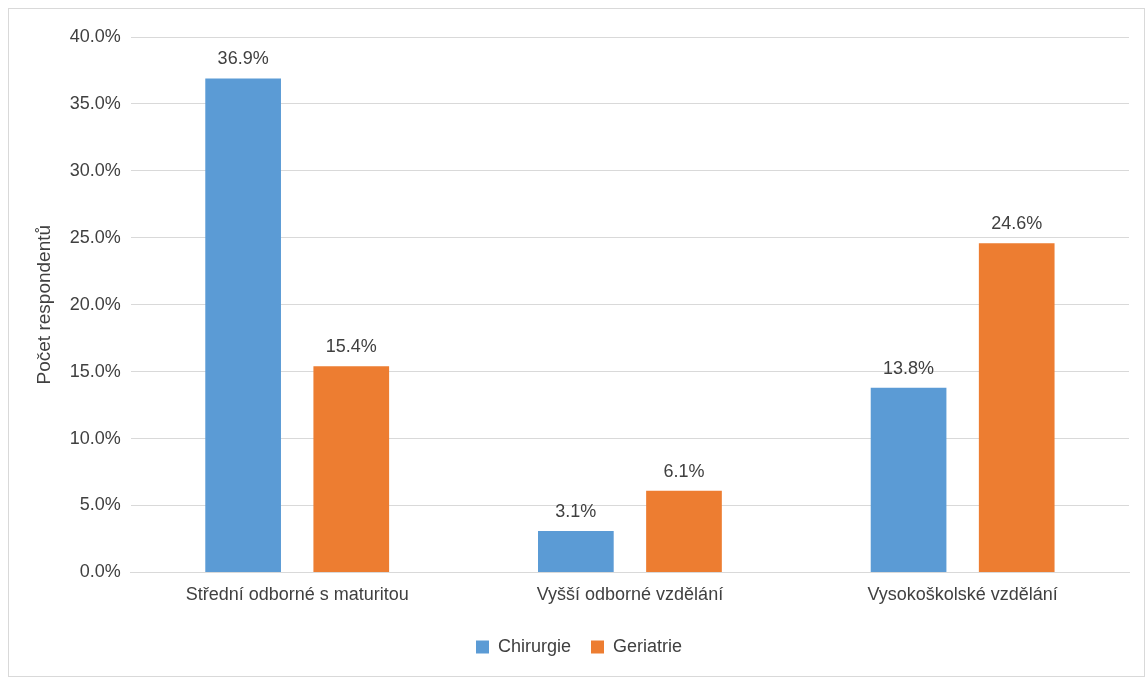  What do you see at coordinates (243, 58) in the screenshot?
I see `data-label: 36.9%` at bounding box center [243, 58].